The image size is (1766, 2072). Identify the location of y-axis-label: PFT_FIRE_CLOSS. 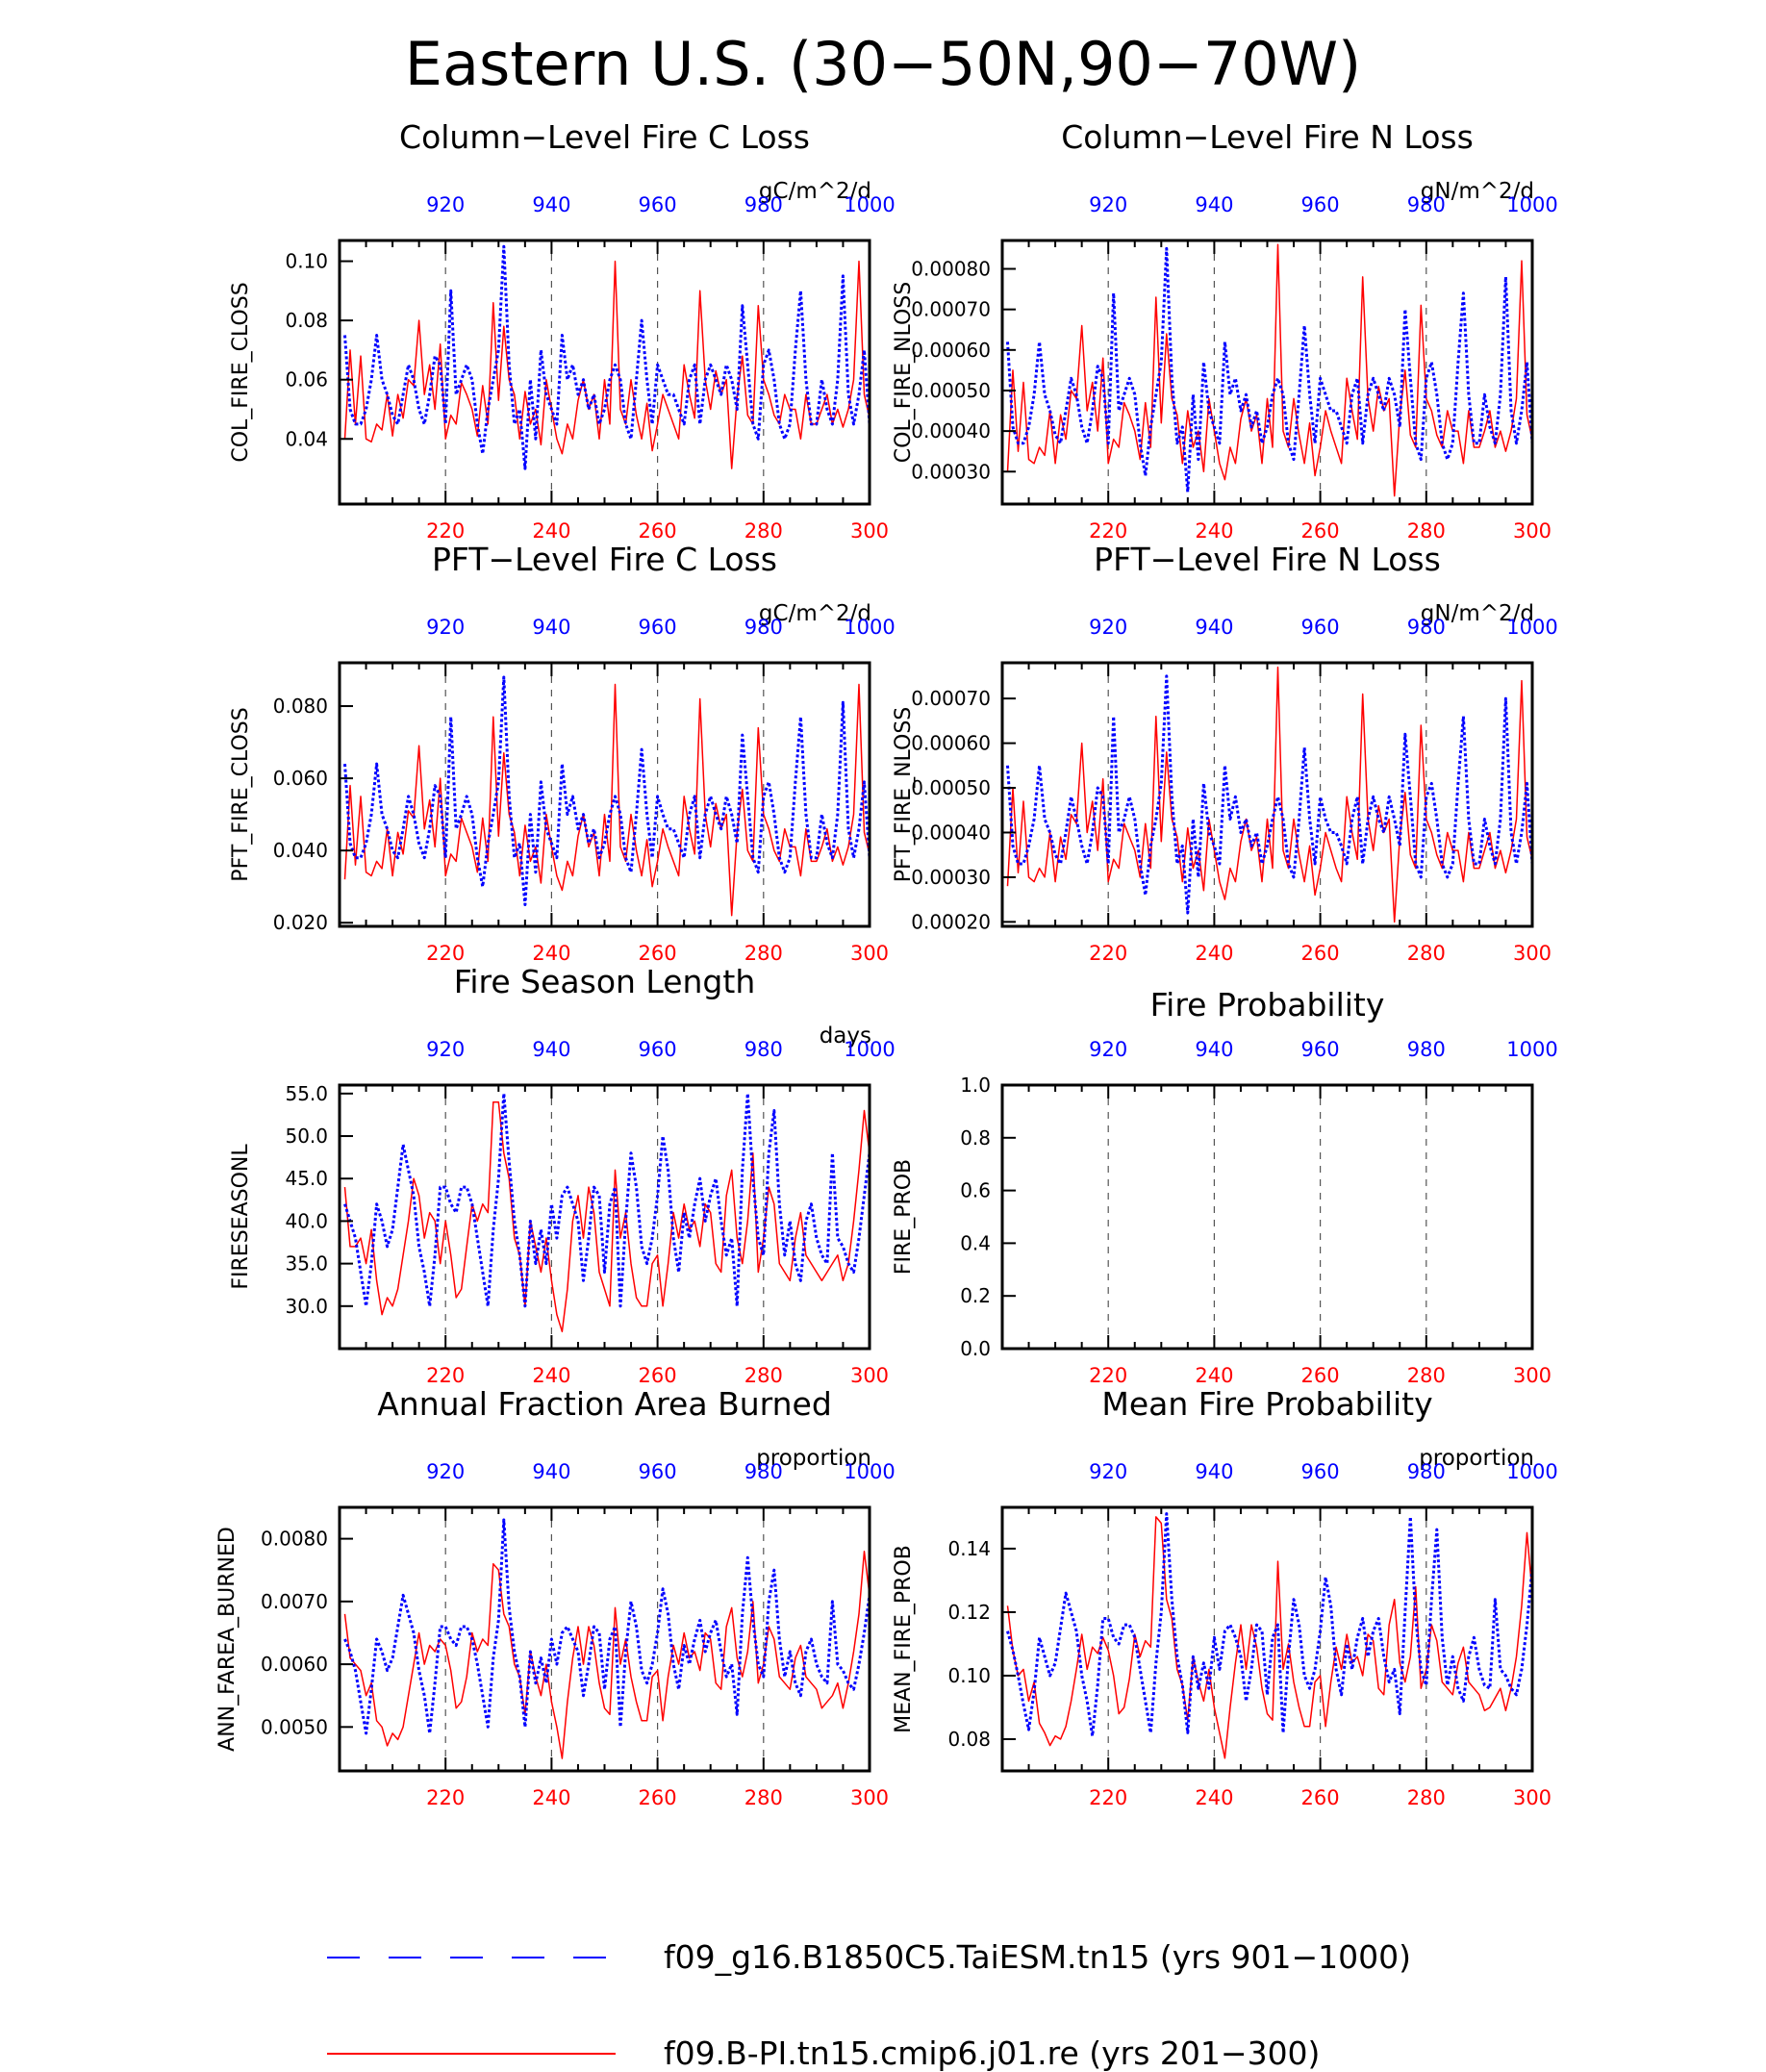
(241, 794).